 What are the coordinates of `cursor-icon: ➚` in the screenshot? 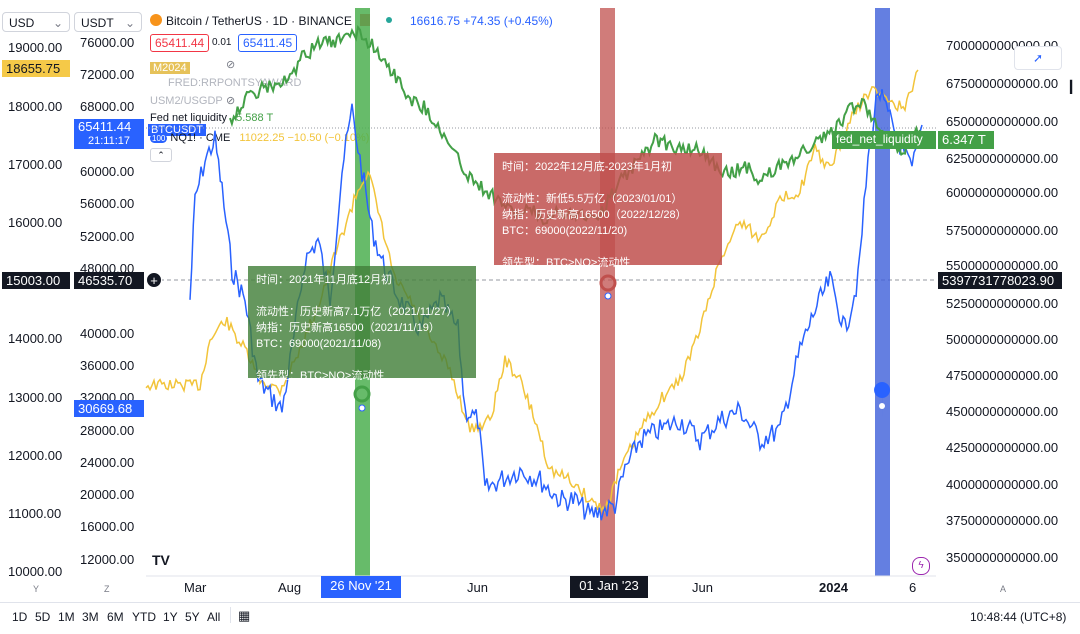 It's located at (1038, 58).